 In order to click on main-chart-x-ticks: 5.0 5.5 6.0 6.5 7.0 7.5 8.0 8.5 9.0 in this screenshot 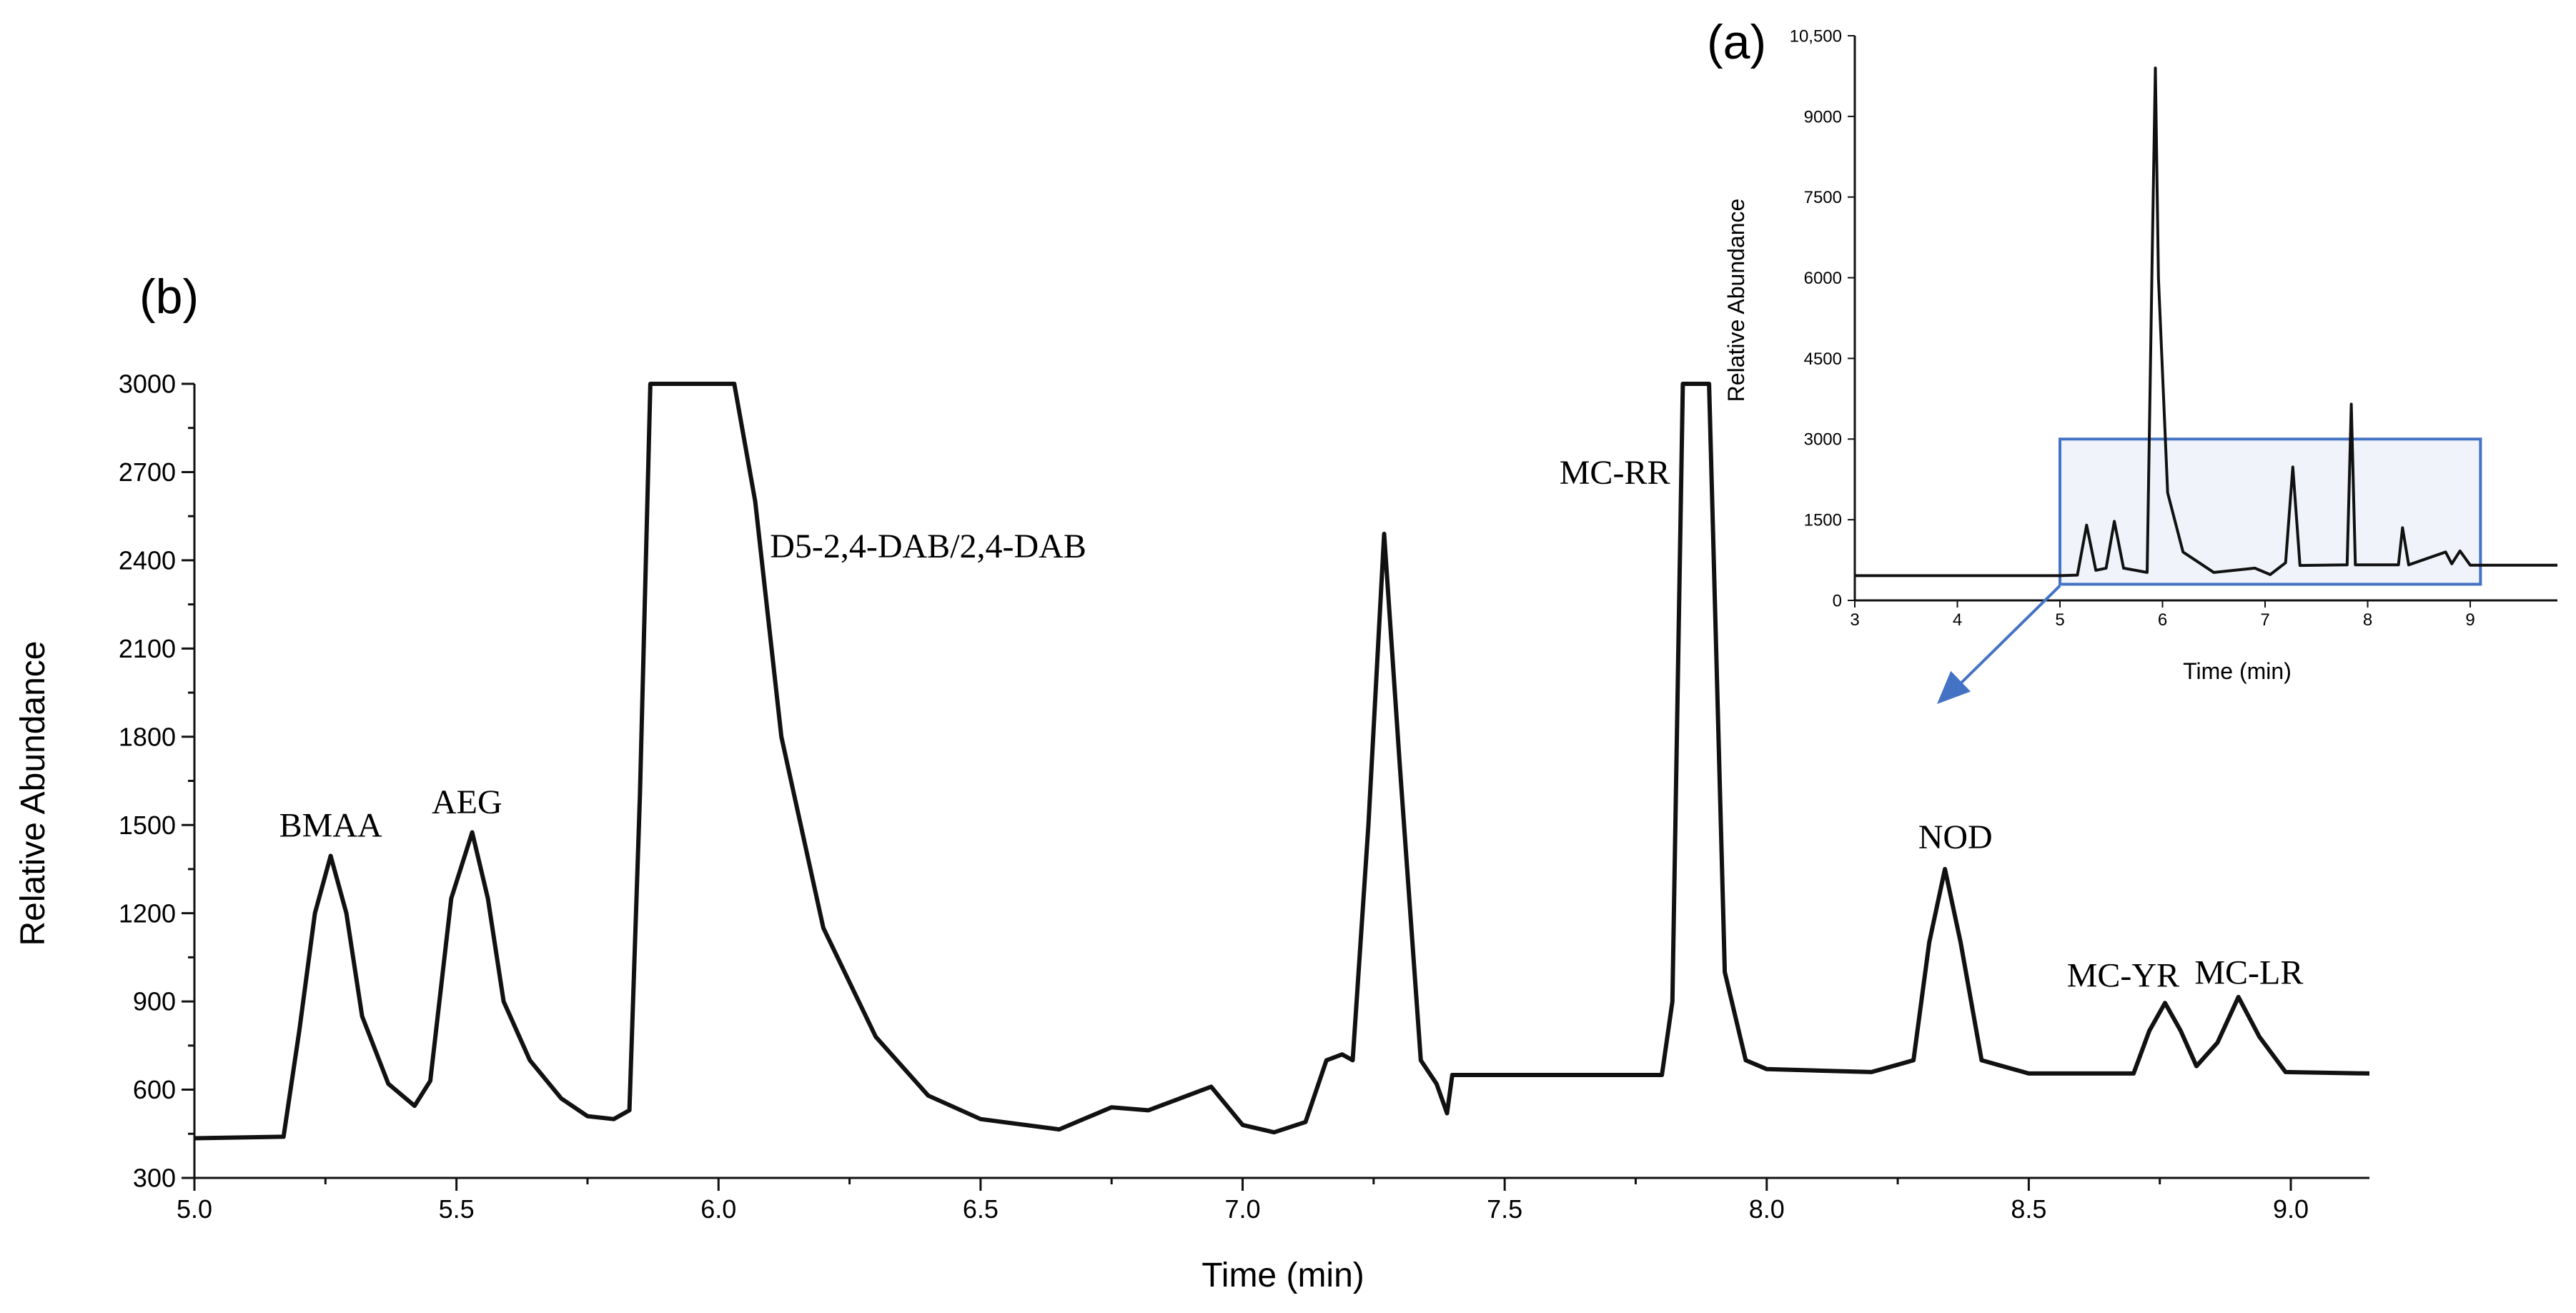, I will do `click(1243, 1201)`.